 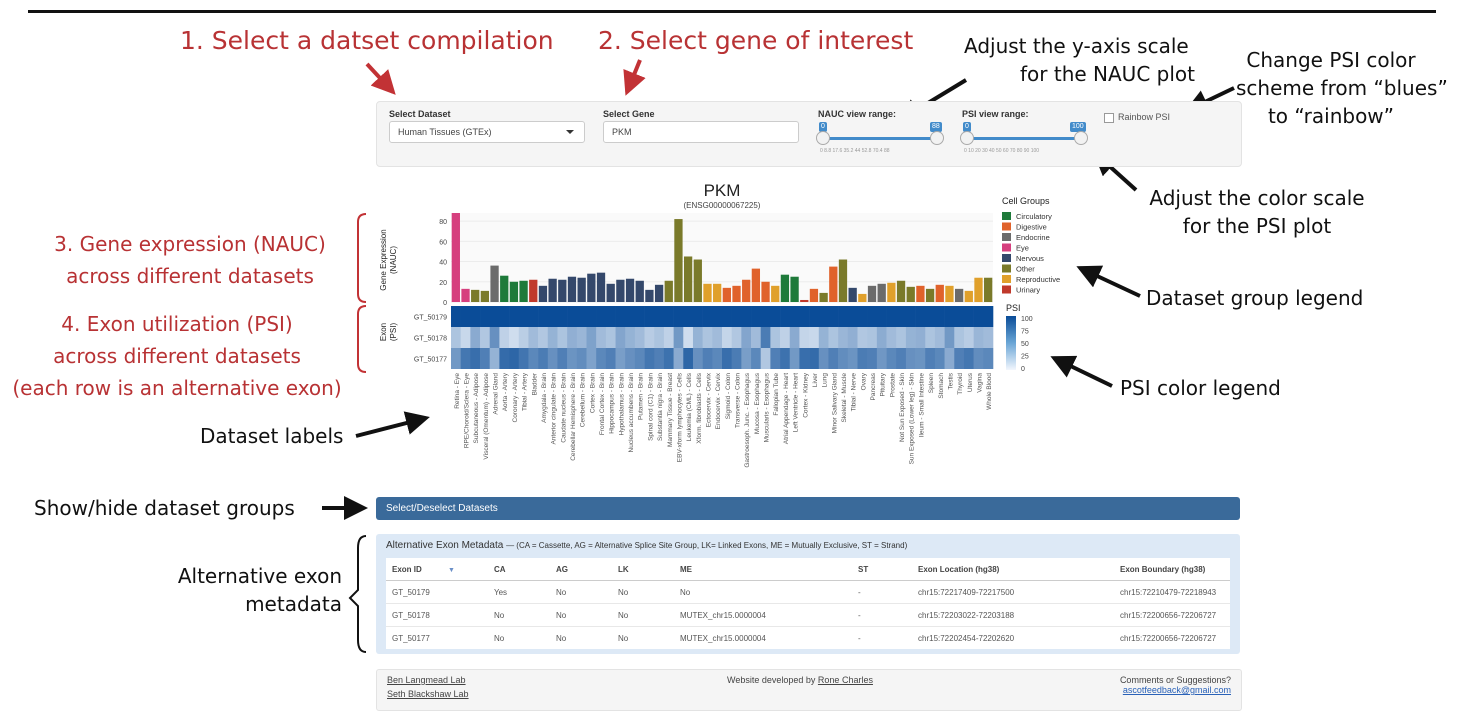 What do you see at coordinates (525, 391) in the screenshot?
I see `x-tick-label: Tibial - Artery` at bounding box center [525, 391].